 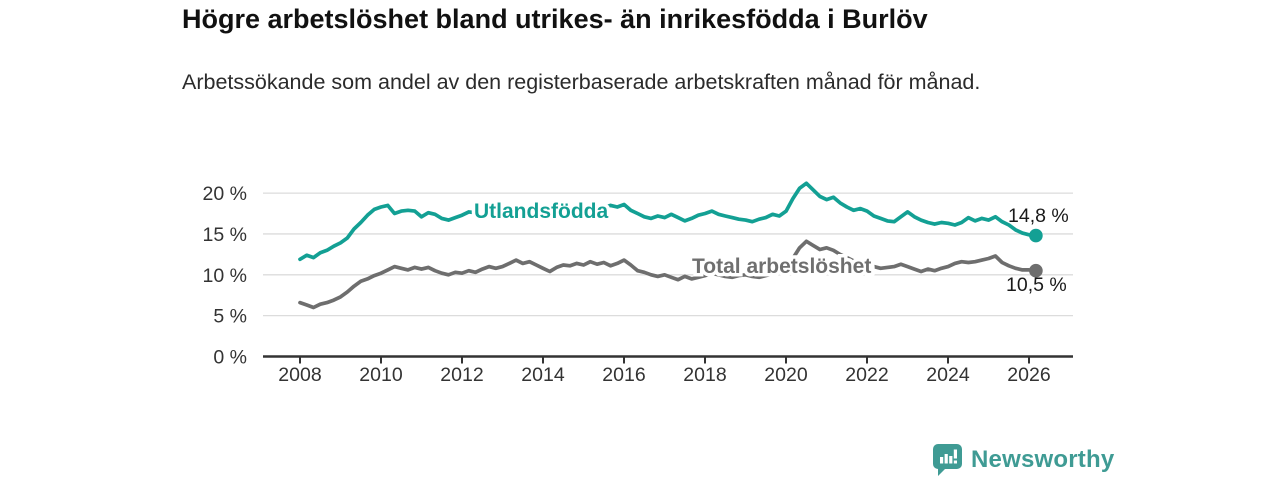 What do you see at coordinates (461, 375) in the screenshot?
I see `x-axis-label: 2012` at bounding box center [461, 375].